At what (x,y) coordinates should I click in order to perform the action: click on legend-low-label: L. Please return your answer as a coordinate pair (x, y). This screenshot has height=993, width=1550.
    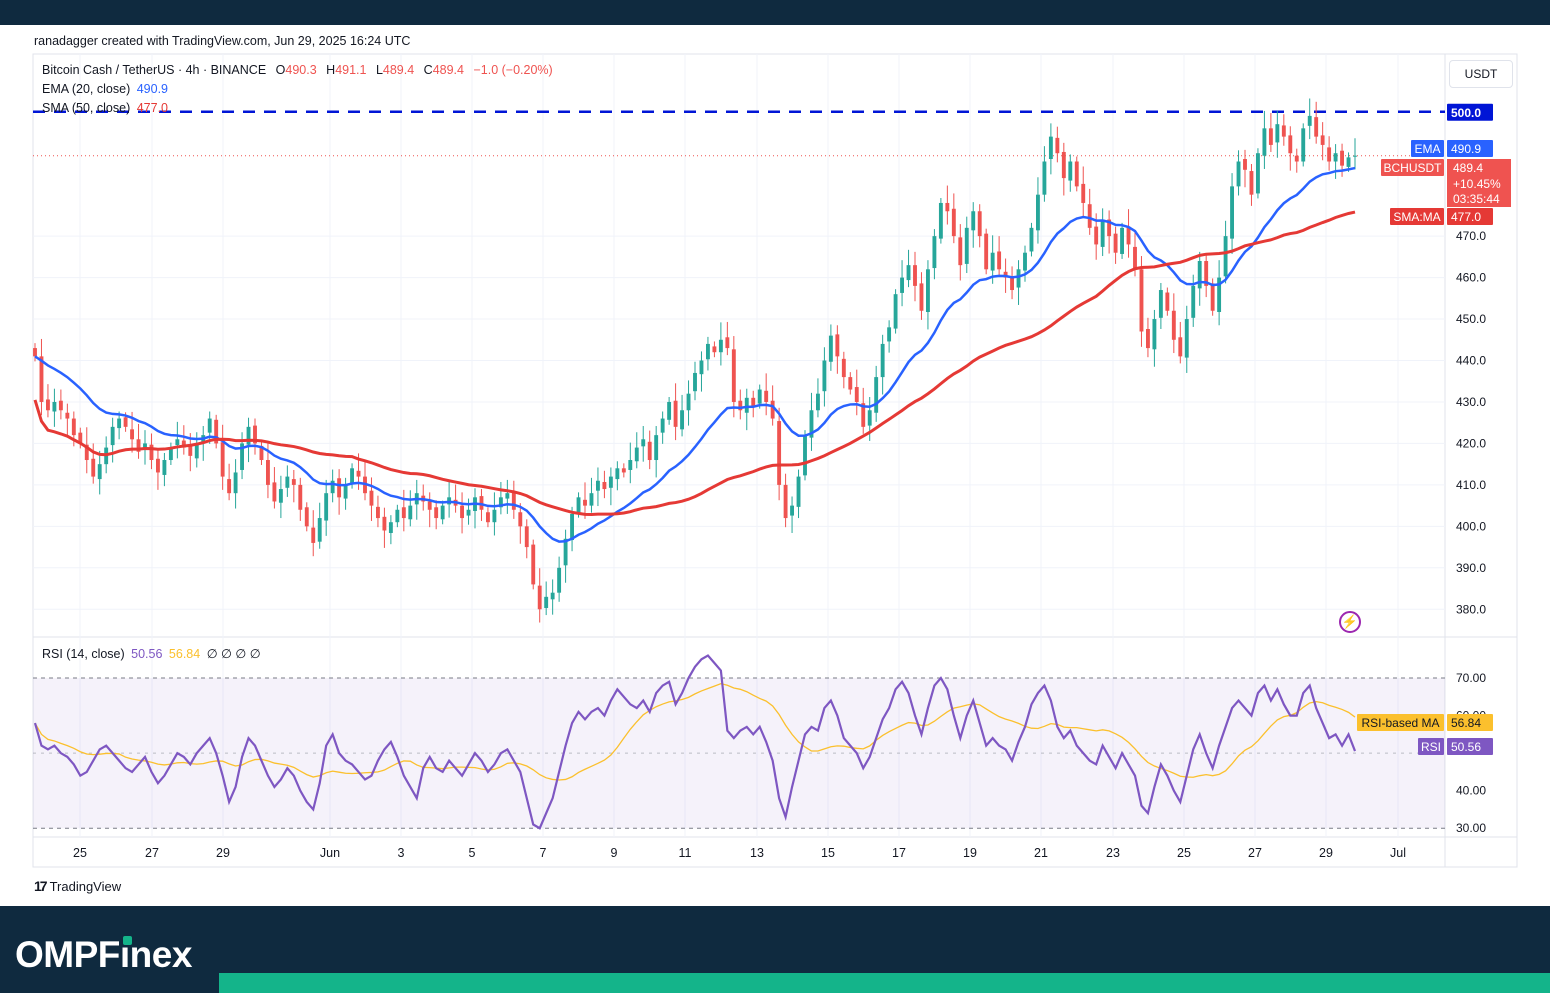
    Looking at the image, I should click on (379, 70).